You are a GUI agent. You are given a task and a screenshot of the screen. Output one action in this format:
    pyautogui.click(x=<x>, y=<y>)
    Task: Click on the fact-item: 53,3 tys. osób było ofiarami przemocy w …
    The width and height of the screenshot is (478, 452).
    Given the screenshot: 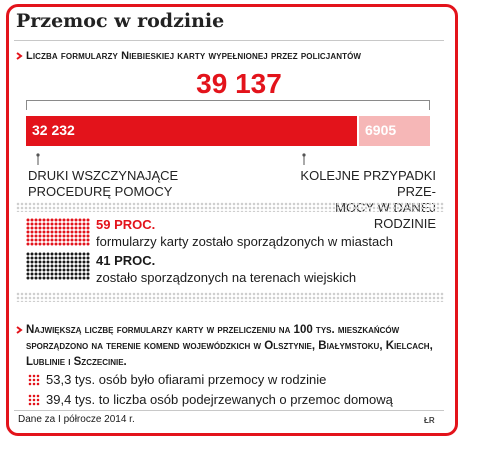 What is the action you would take?
    pyautogui.click(x=177, y=379)
    